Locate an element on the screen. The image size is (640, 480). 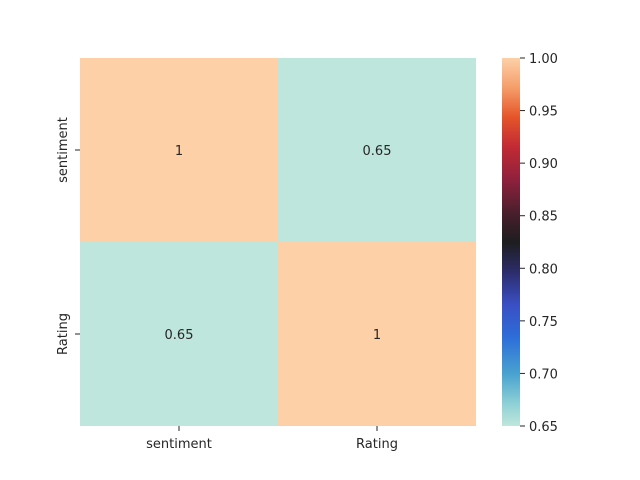
y-tick-label: sentiment is located at coordinates (63, 150).